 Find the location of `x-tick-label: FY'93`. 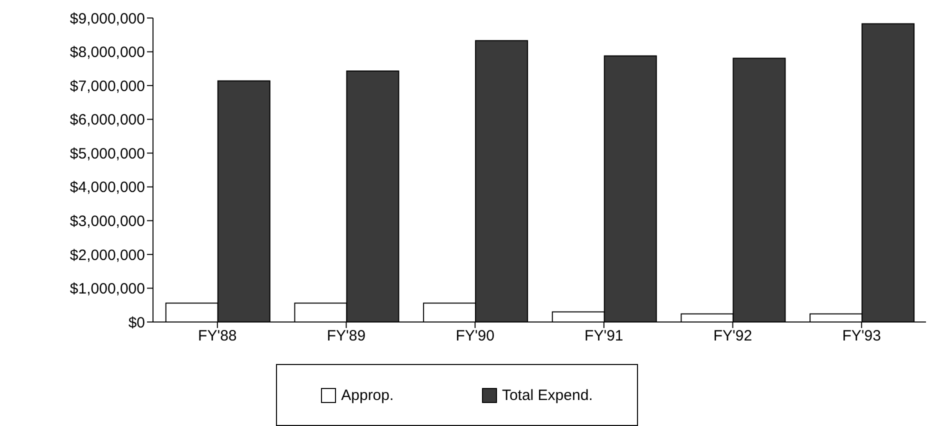

x-tick-label: FY'93 is located at coordinates (861, 336).